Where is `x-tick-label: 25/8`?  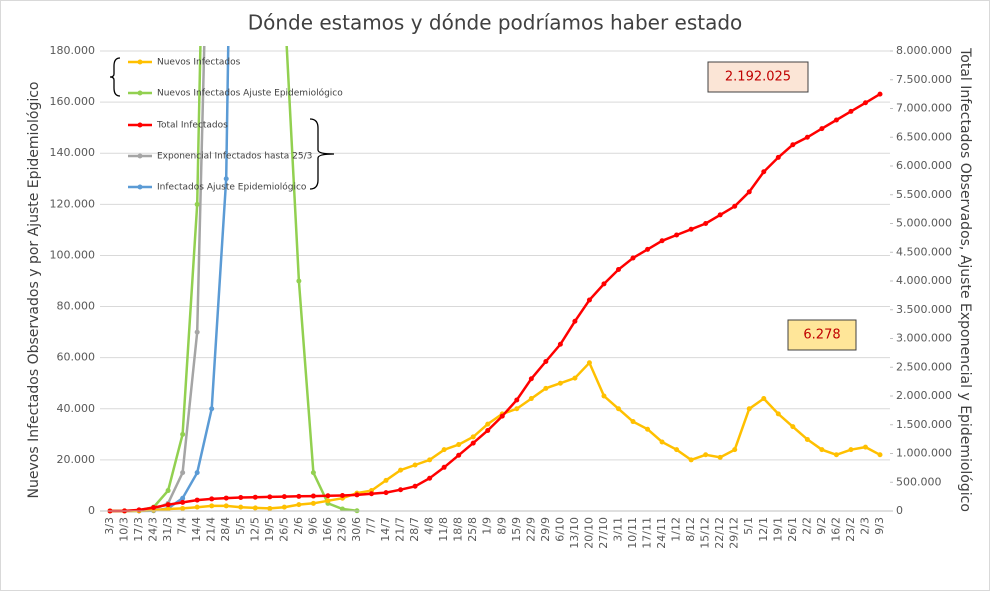
x-tick-label: 25/8 is located at coordinates (472, 529).